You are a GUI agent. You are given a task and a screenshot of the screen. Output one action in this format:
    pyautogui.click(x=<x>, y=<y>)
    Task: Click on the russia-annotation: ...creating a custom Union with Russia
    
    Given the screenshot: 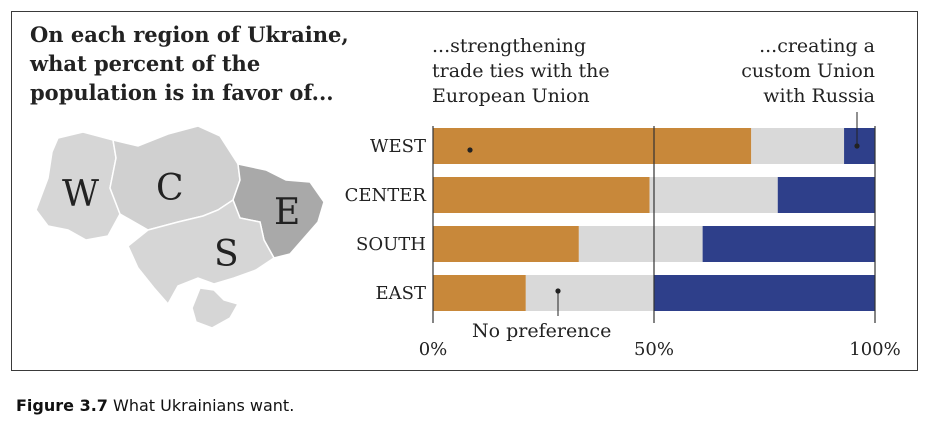 What is the action you would take?
    pyautogui.click(x=808, y=71)
    